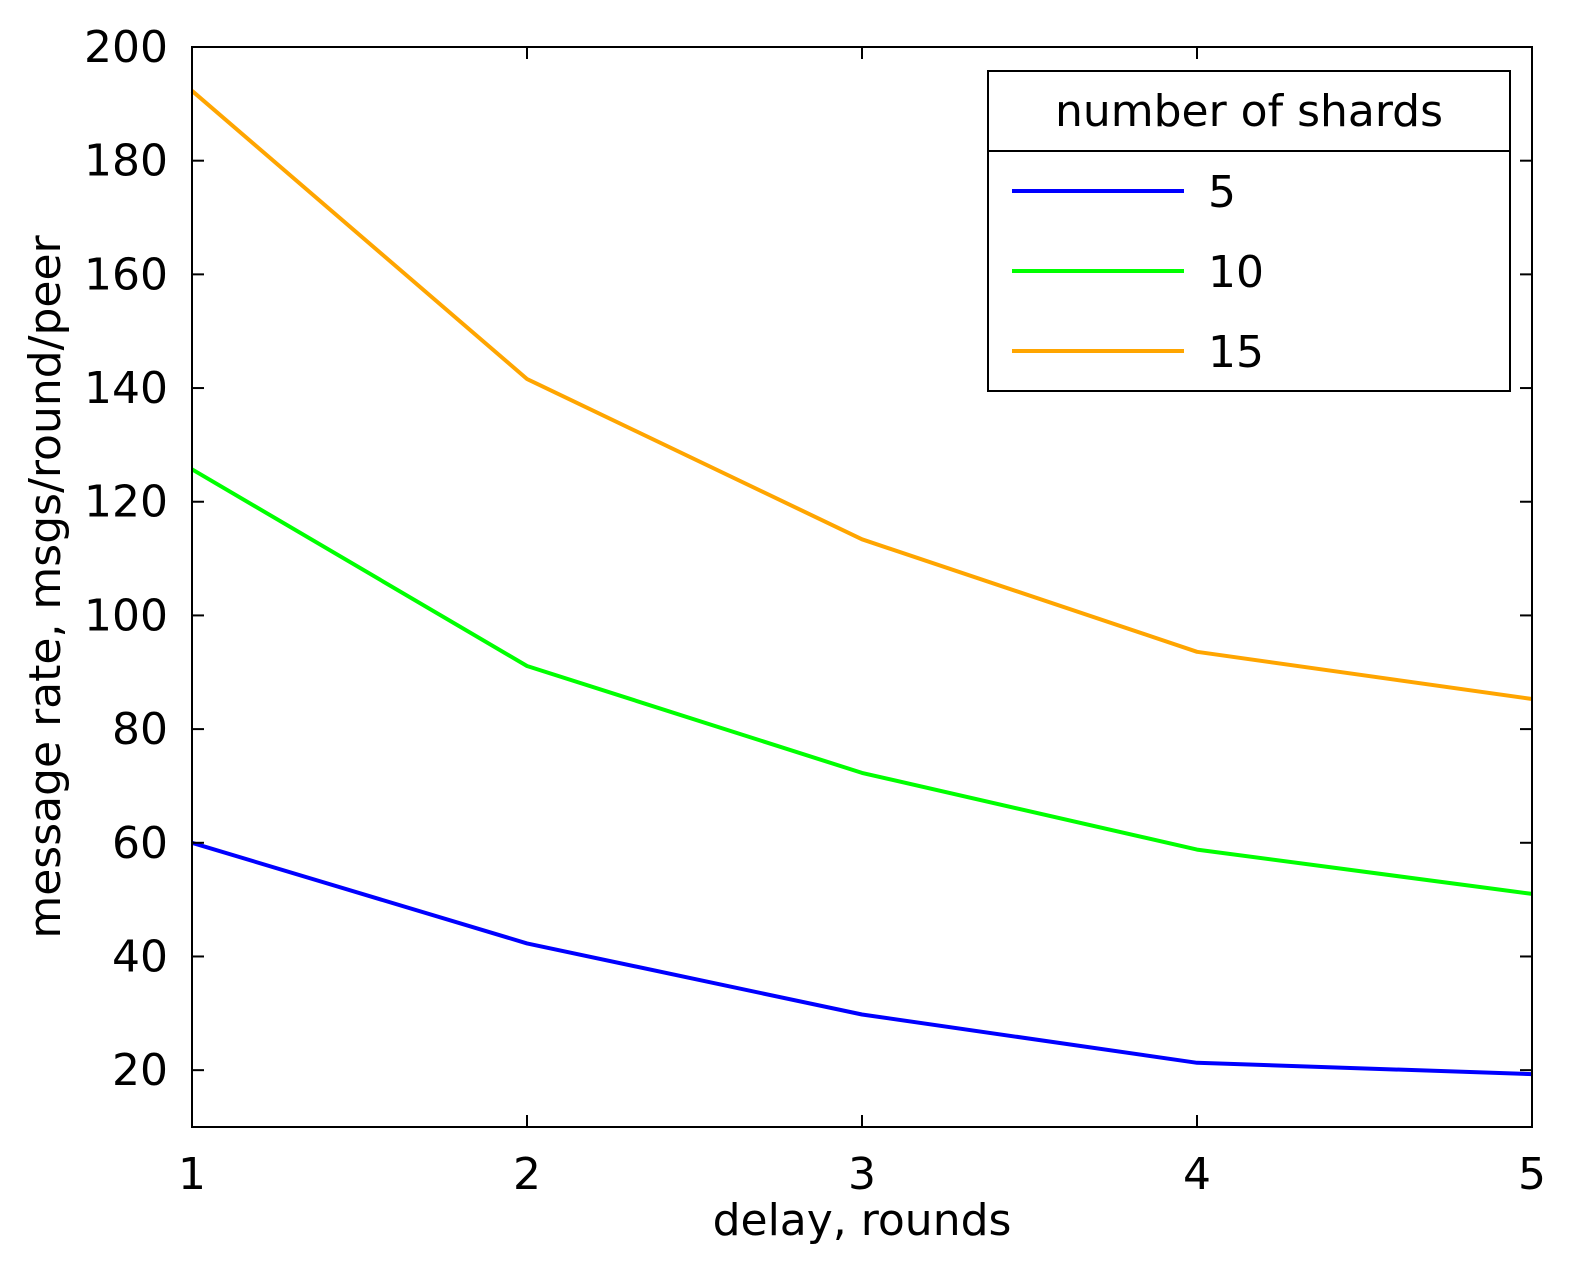 This screenshot has height=1262, width=1578. What do you see at coordinates (1532, 1174) in the screenshot?
I see `x-tick-label: 5` at bounding box center [1532, 1174].